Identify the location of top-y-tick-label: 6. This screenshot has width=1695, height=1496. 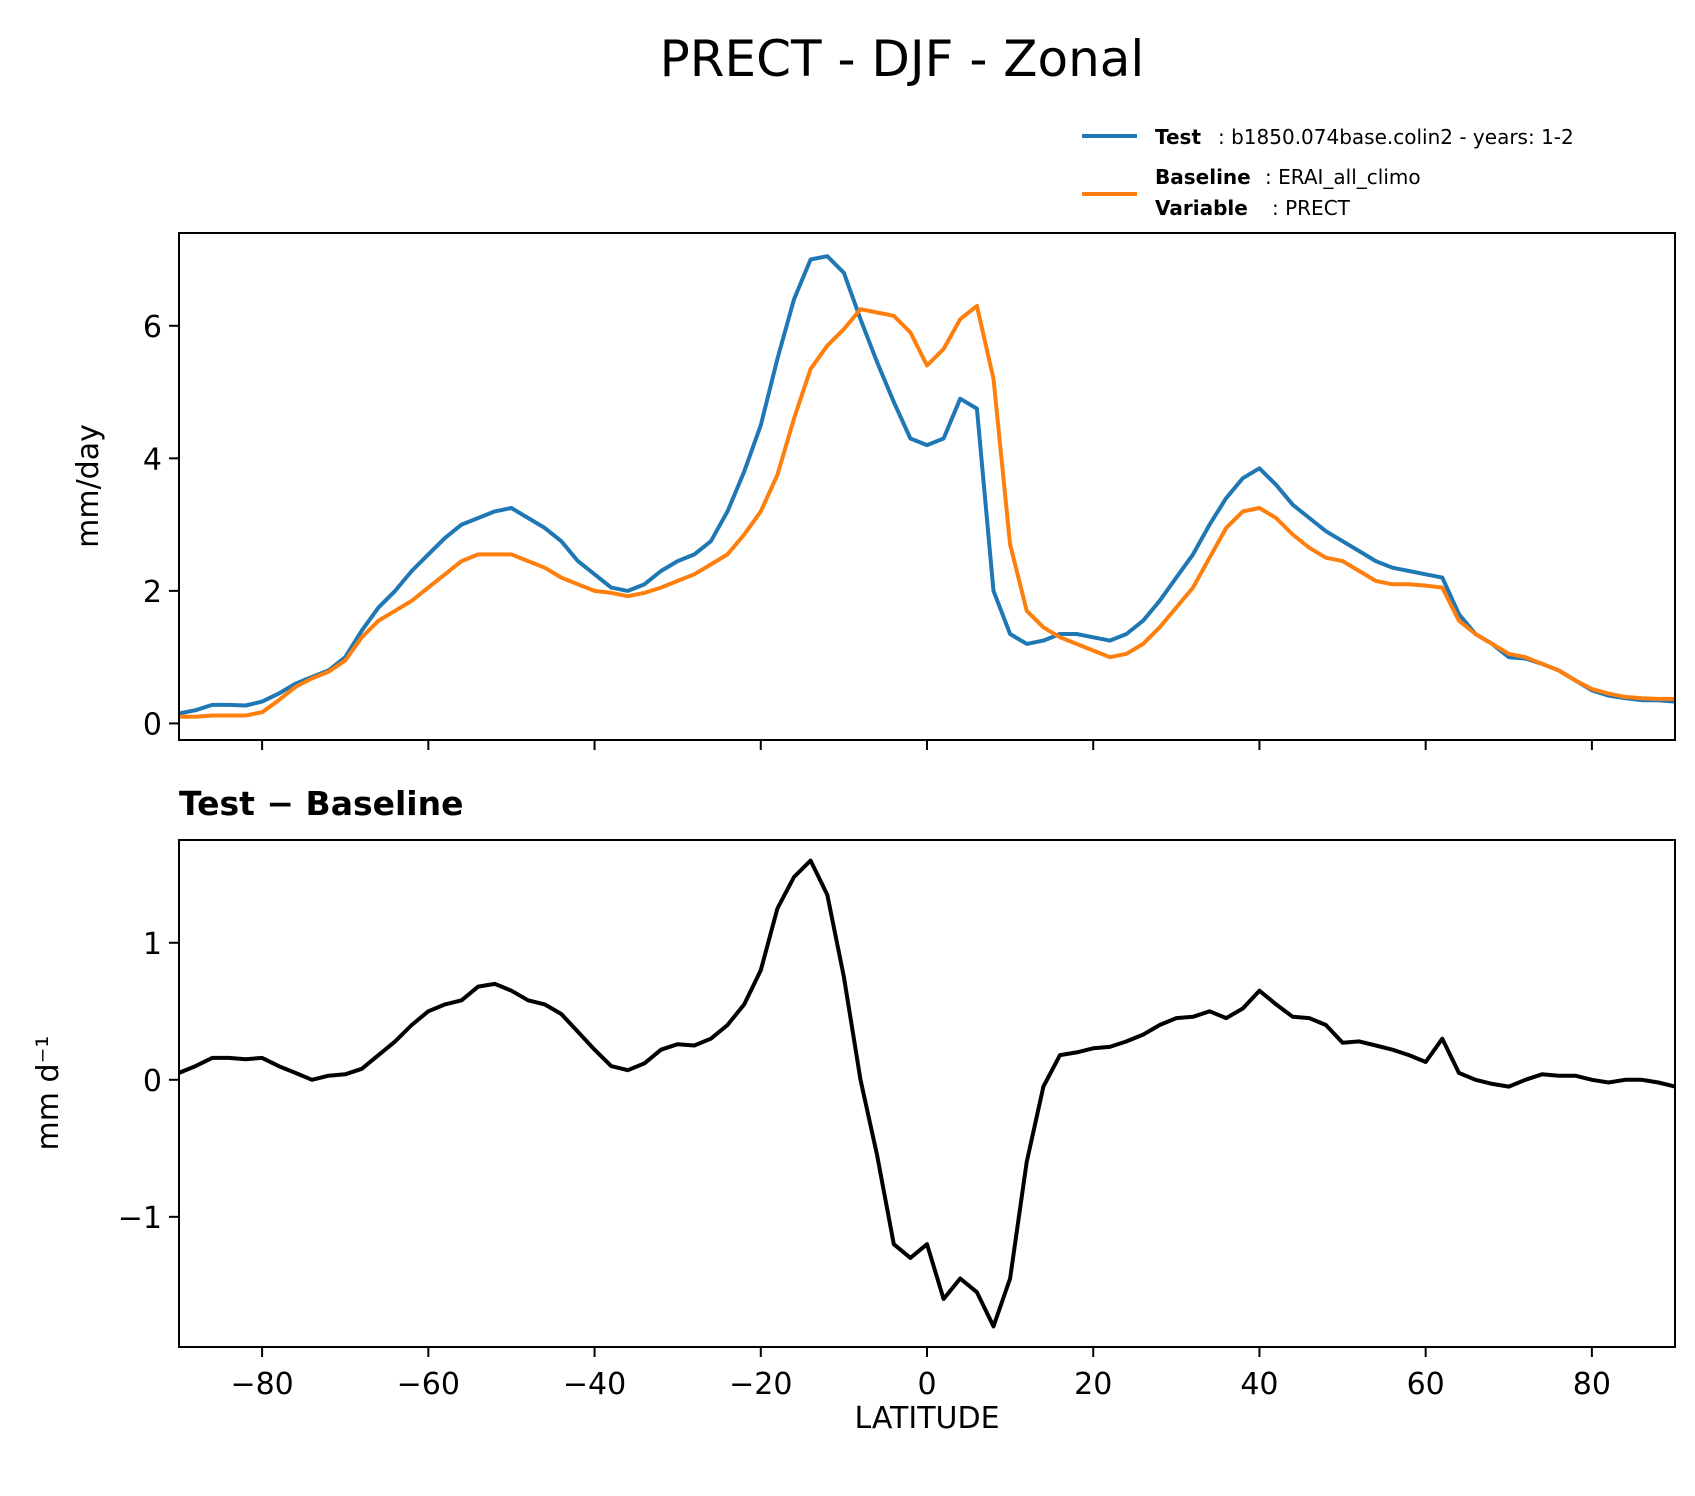
(152, 327).